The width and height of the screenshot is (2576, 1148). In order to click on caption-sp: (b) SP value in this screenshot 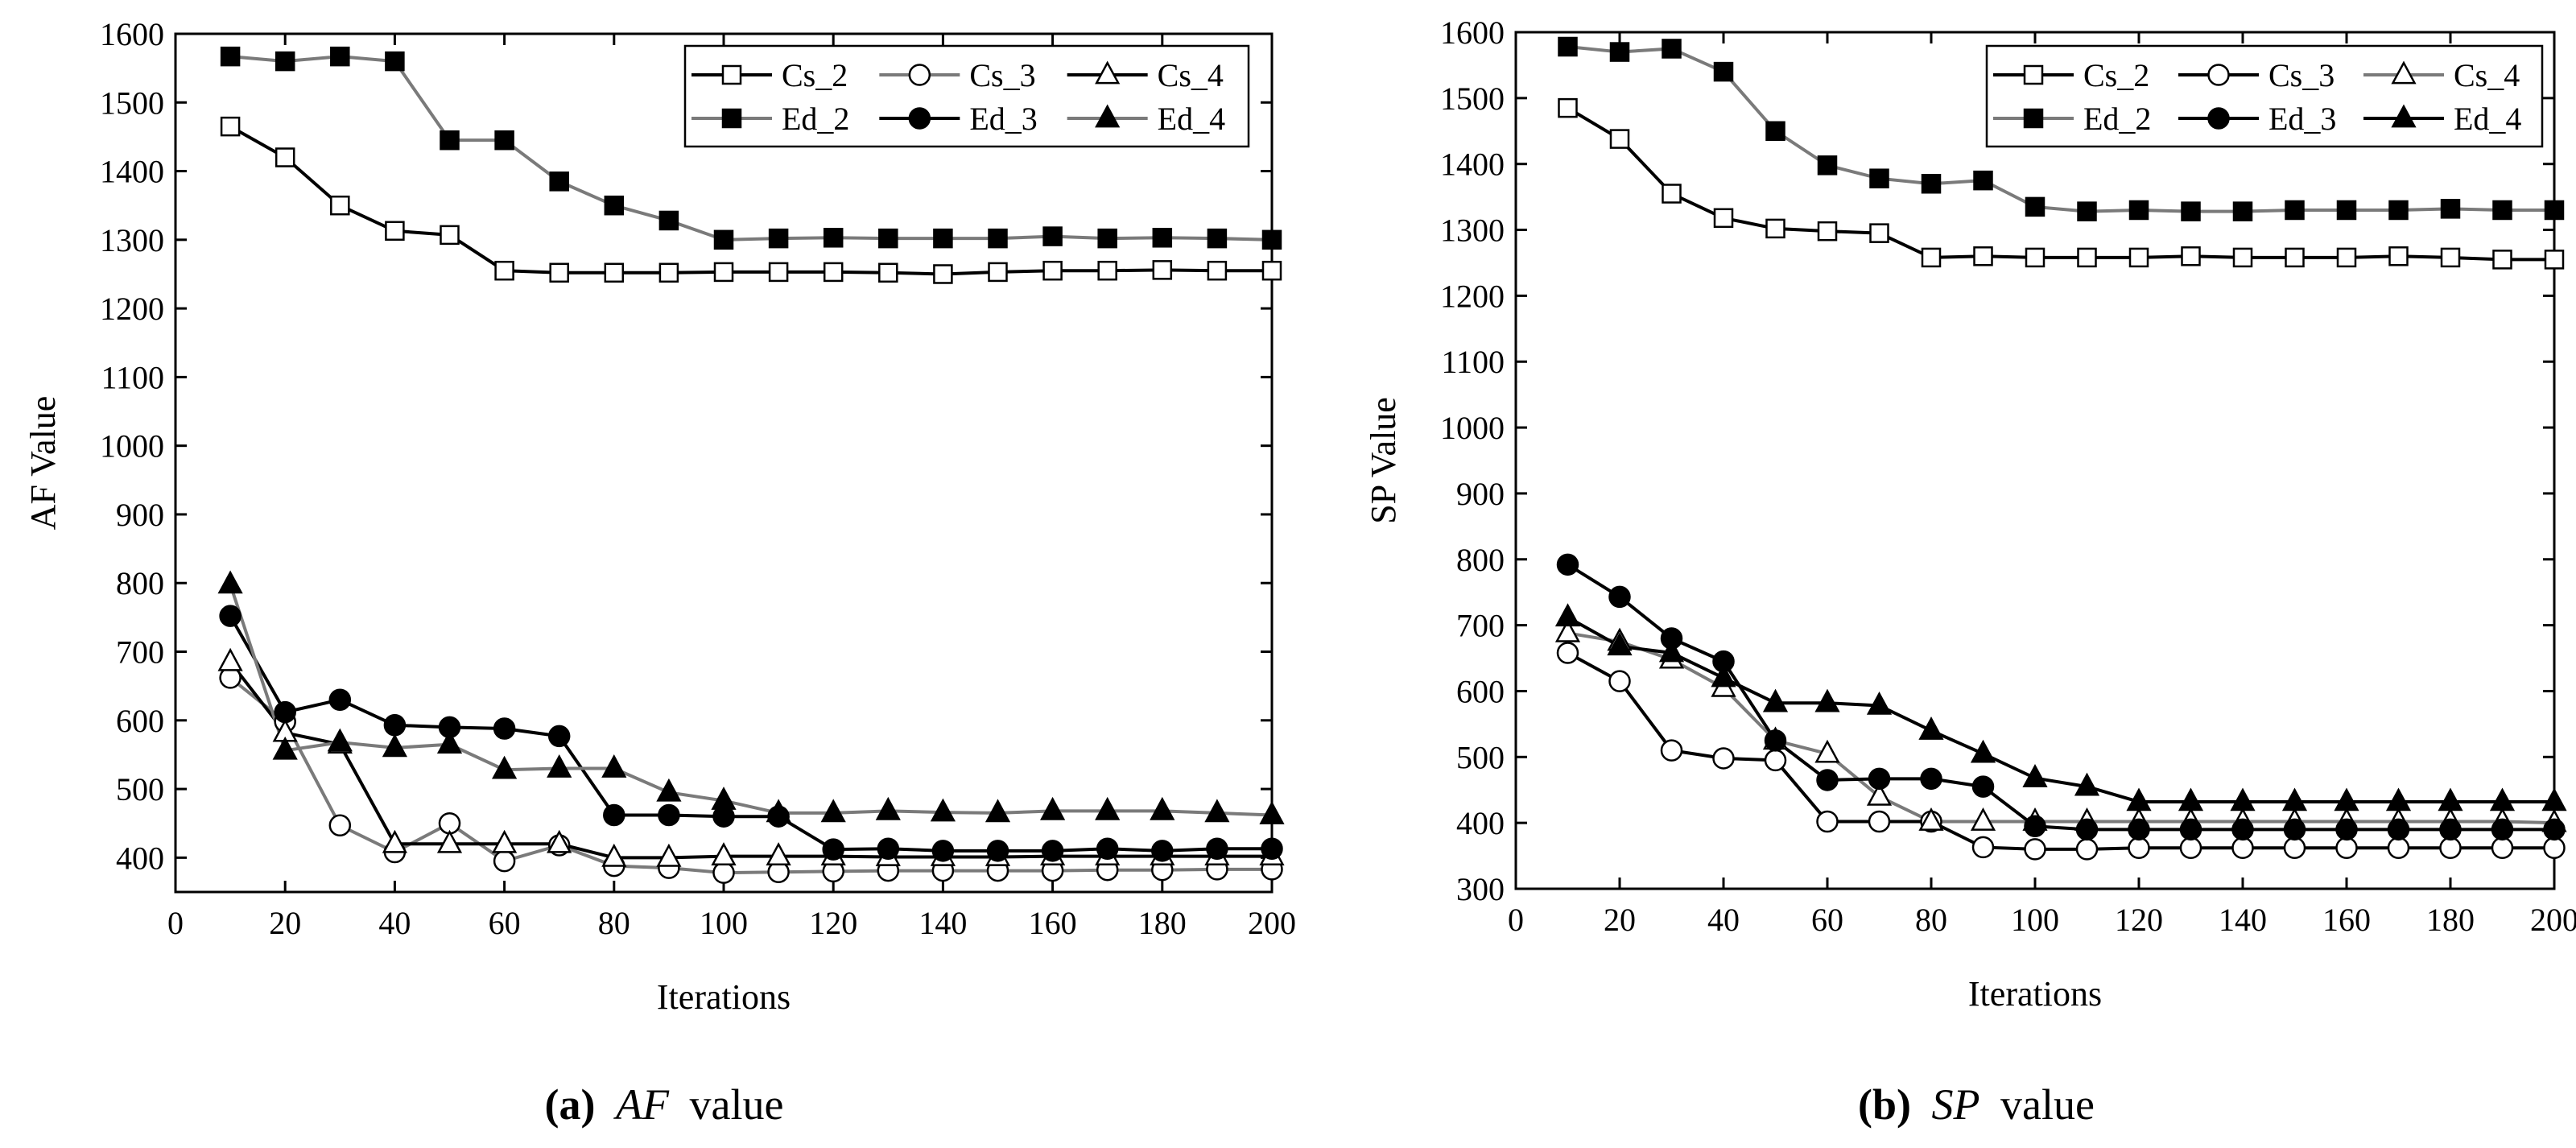, I will do `click(1976, 1104)`.